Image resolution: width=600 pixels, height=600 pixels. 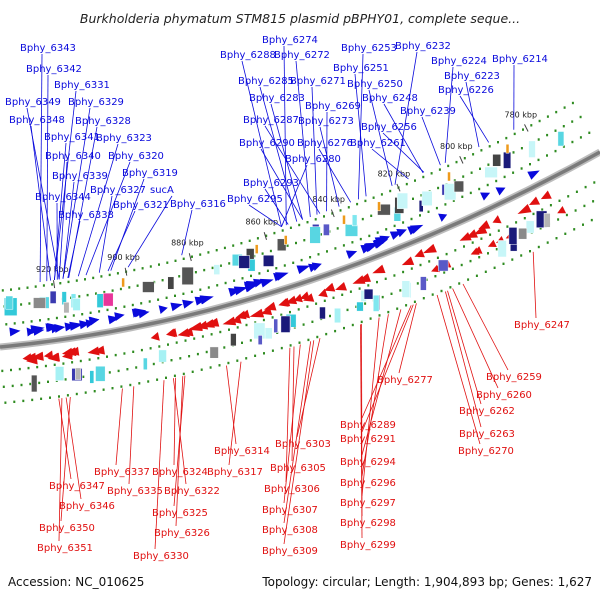 I want to click on gene-label-top: Bphy_6261, so click(x=378, y=143).